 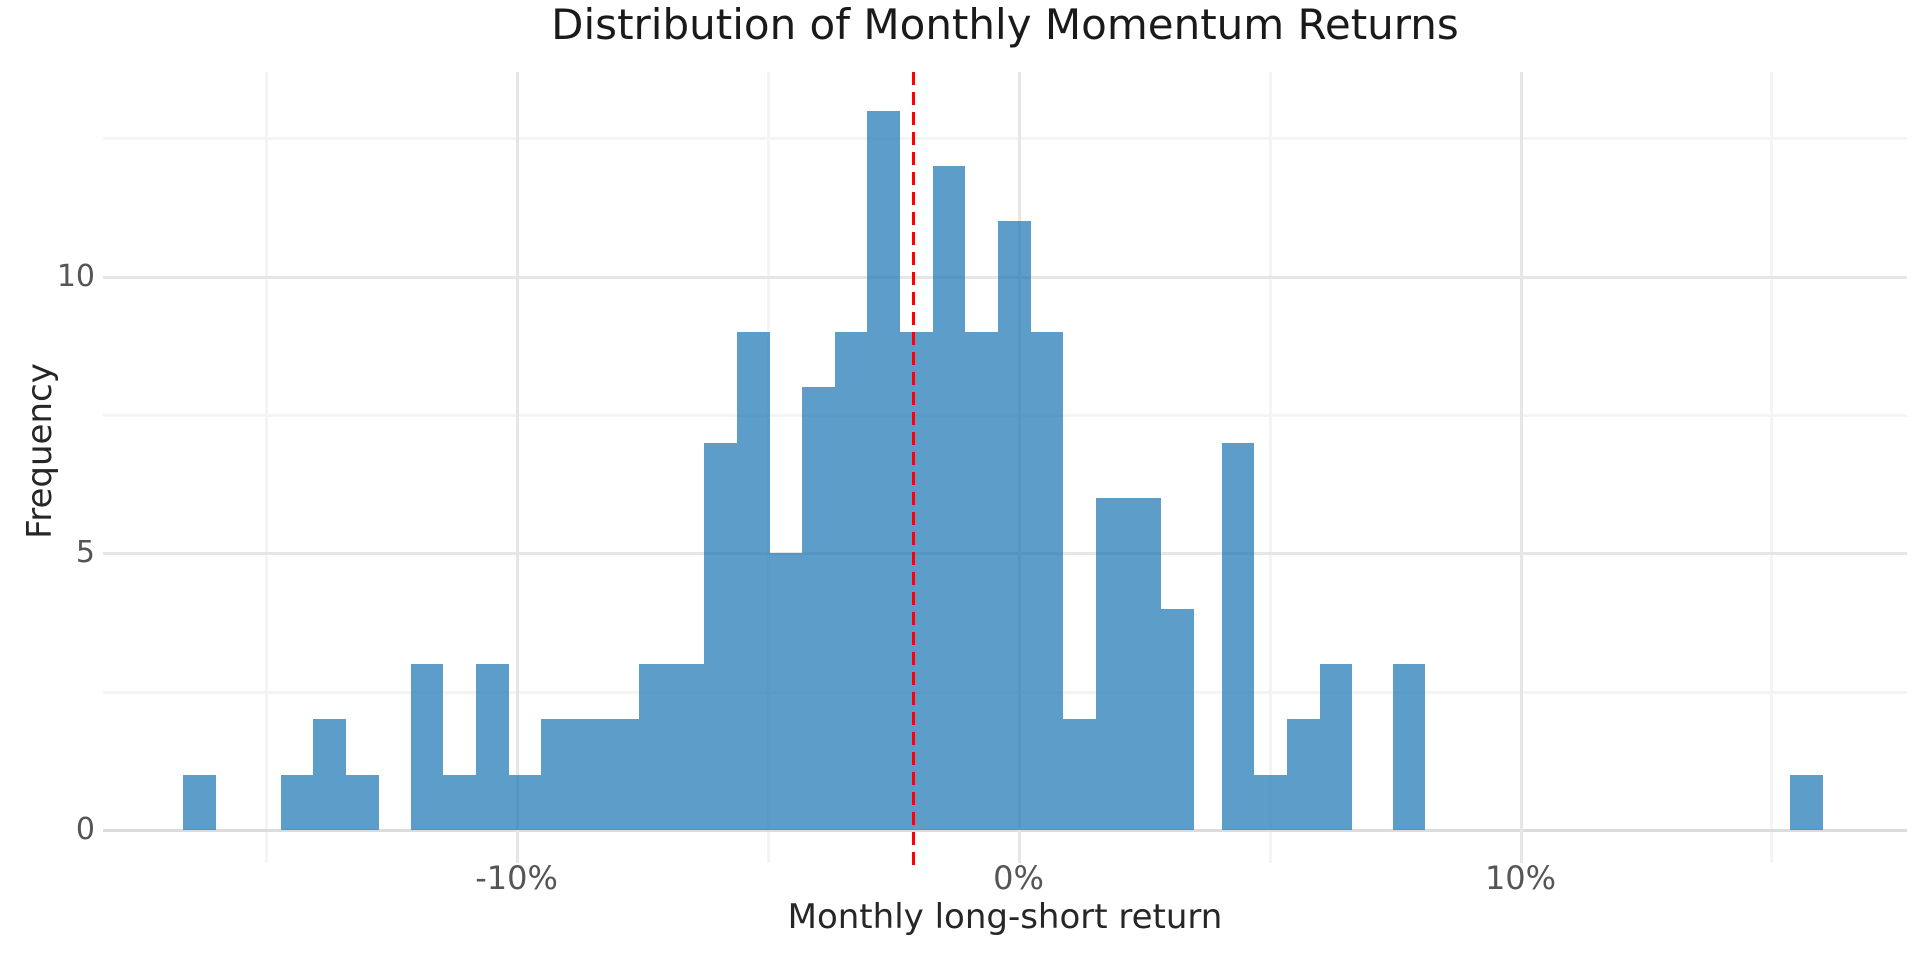 I want to click on x-axis-label: Monthly long-short return, so click(x=1005, y=917).